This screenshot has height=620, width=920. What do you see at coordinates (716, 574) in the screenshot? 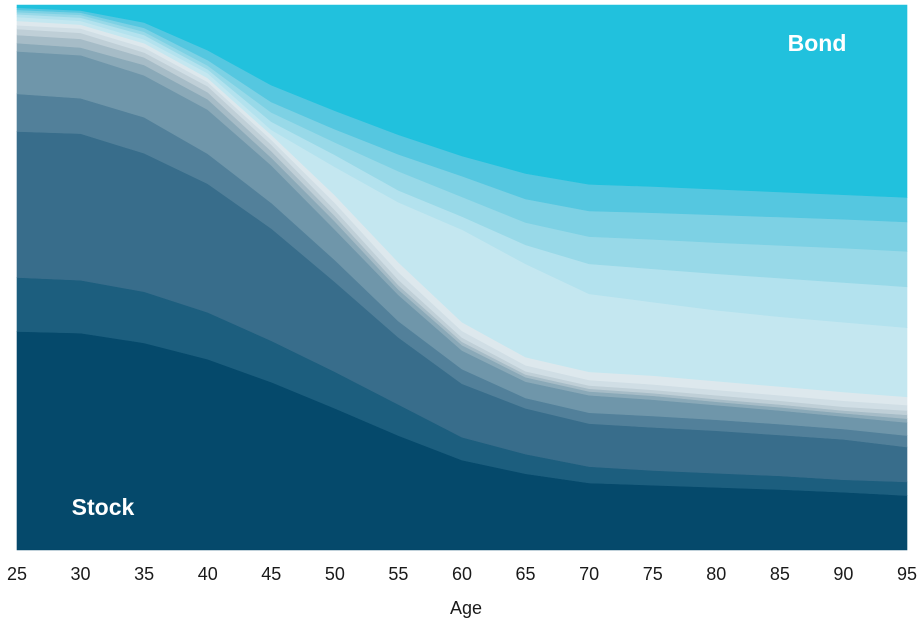
I see `x-tick-label-80: 80` at bounding box center [716, 574].